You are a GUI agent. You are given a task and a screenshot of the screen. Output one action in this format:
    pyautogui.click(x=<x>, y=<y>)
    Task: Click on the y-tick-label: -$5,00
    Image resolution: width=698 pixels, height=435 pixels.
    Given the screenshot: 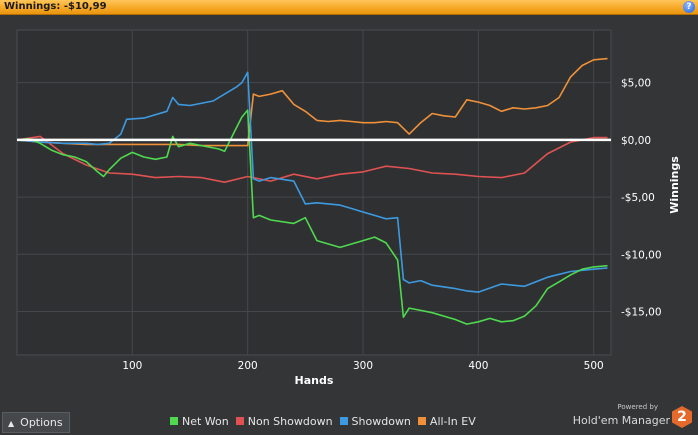 What is the action you would take?
    pyautogui.click(x=638, y=198)
    